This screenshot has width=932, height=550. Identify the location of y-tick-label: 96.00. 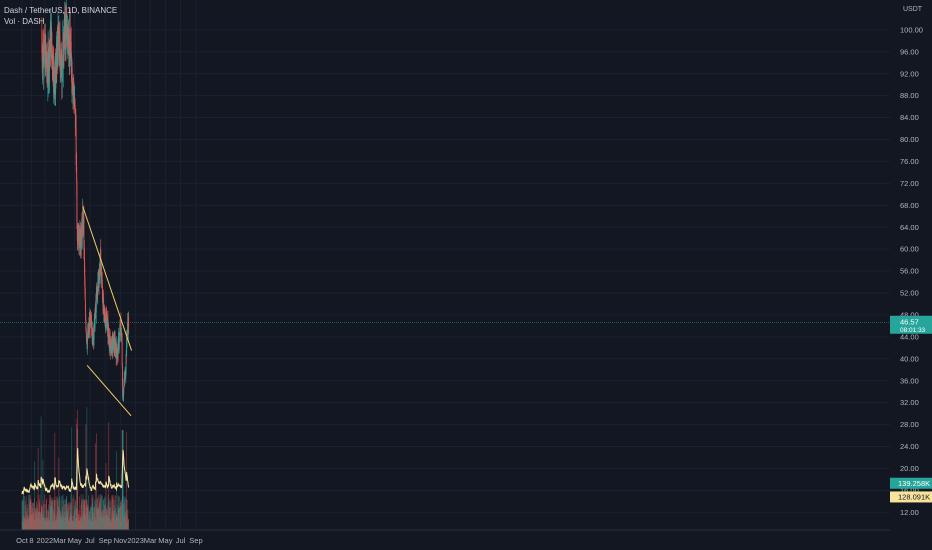
(909, 51).